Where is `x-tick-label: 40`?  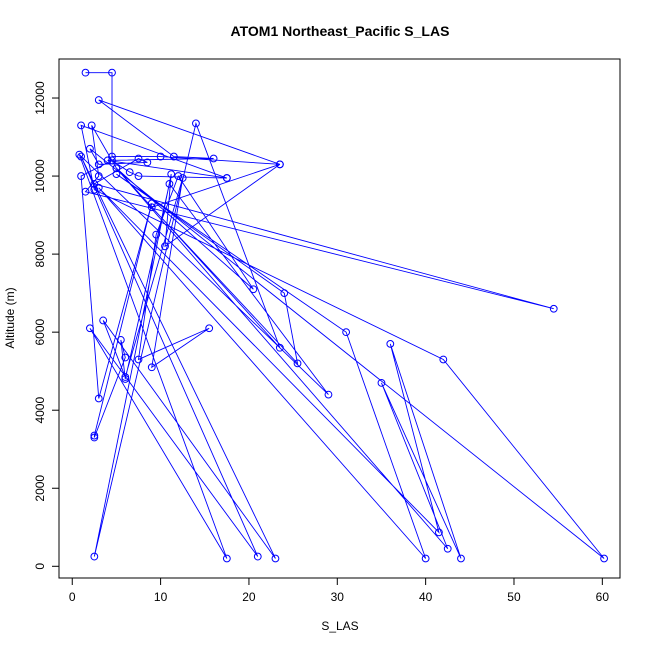 x-tick-label: 40 is located at coordinates (426, 597).